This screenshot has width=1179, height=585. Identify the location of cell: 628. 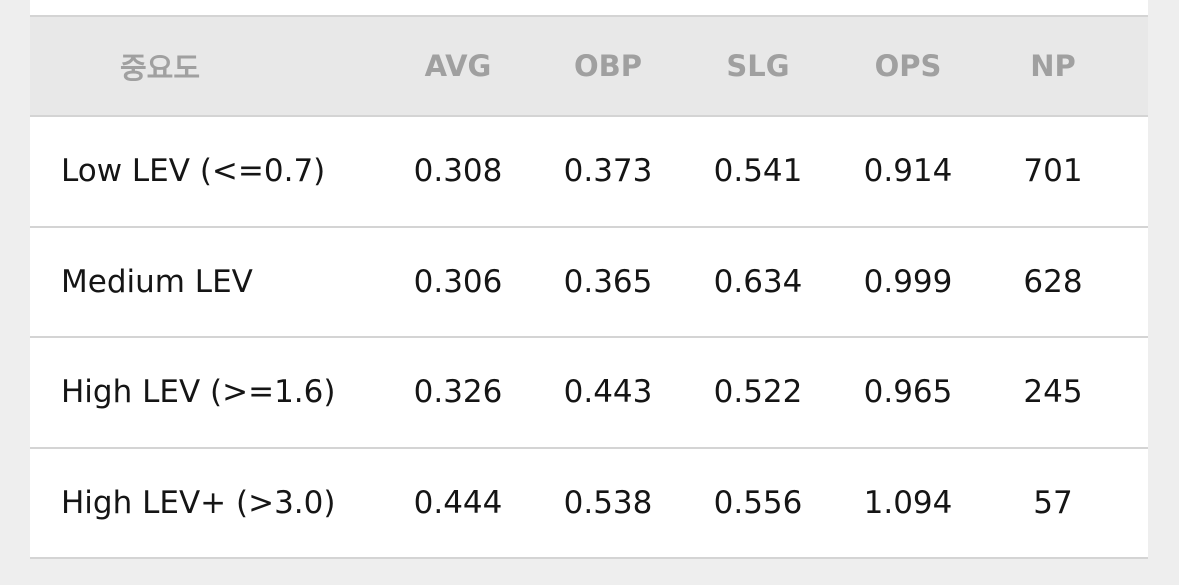
(1053, 281).